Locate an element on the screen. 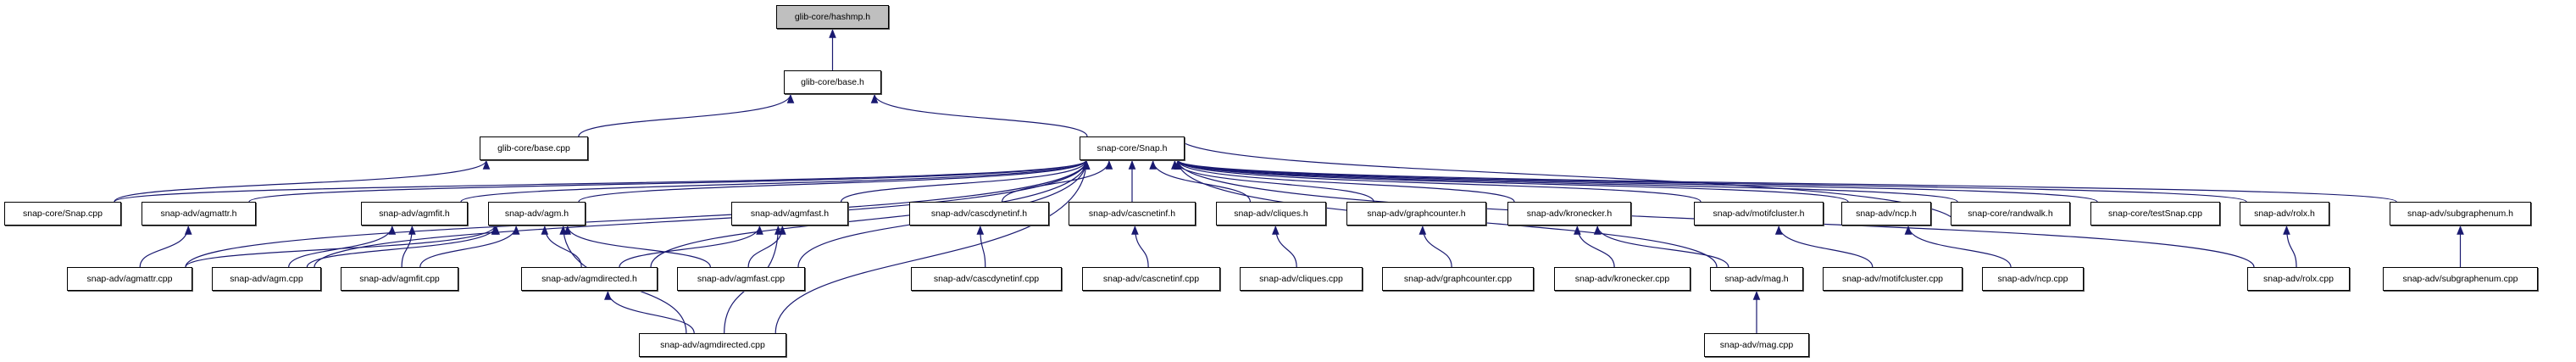  edge-snap-adv-agm-cpp-to-snap-adv-agm-h is located at coordinates (403, 247).